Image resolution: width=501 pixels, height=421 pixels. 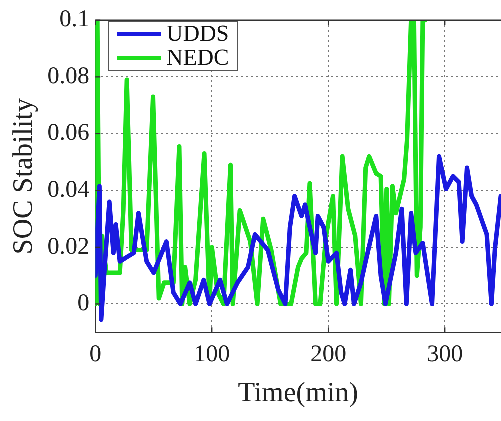 What do you see at coordinates (24, 176) in the screenshot?
I see `y-axis-title: SOC Stability` at bounding box center [24, 176].